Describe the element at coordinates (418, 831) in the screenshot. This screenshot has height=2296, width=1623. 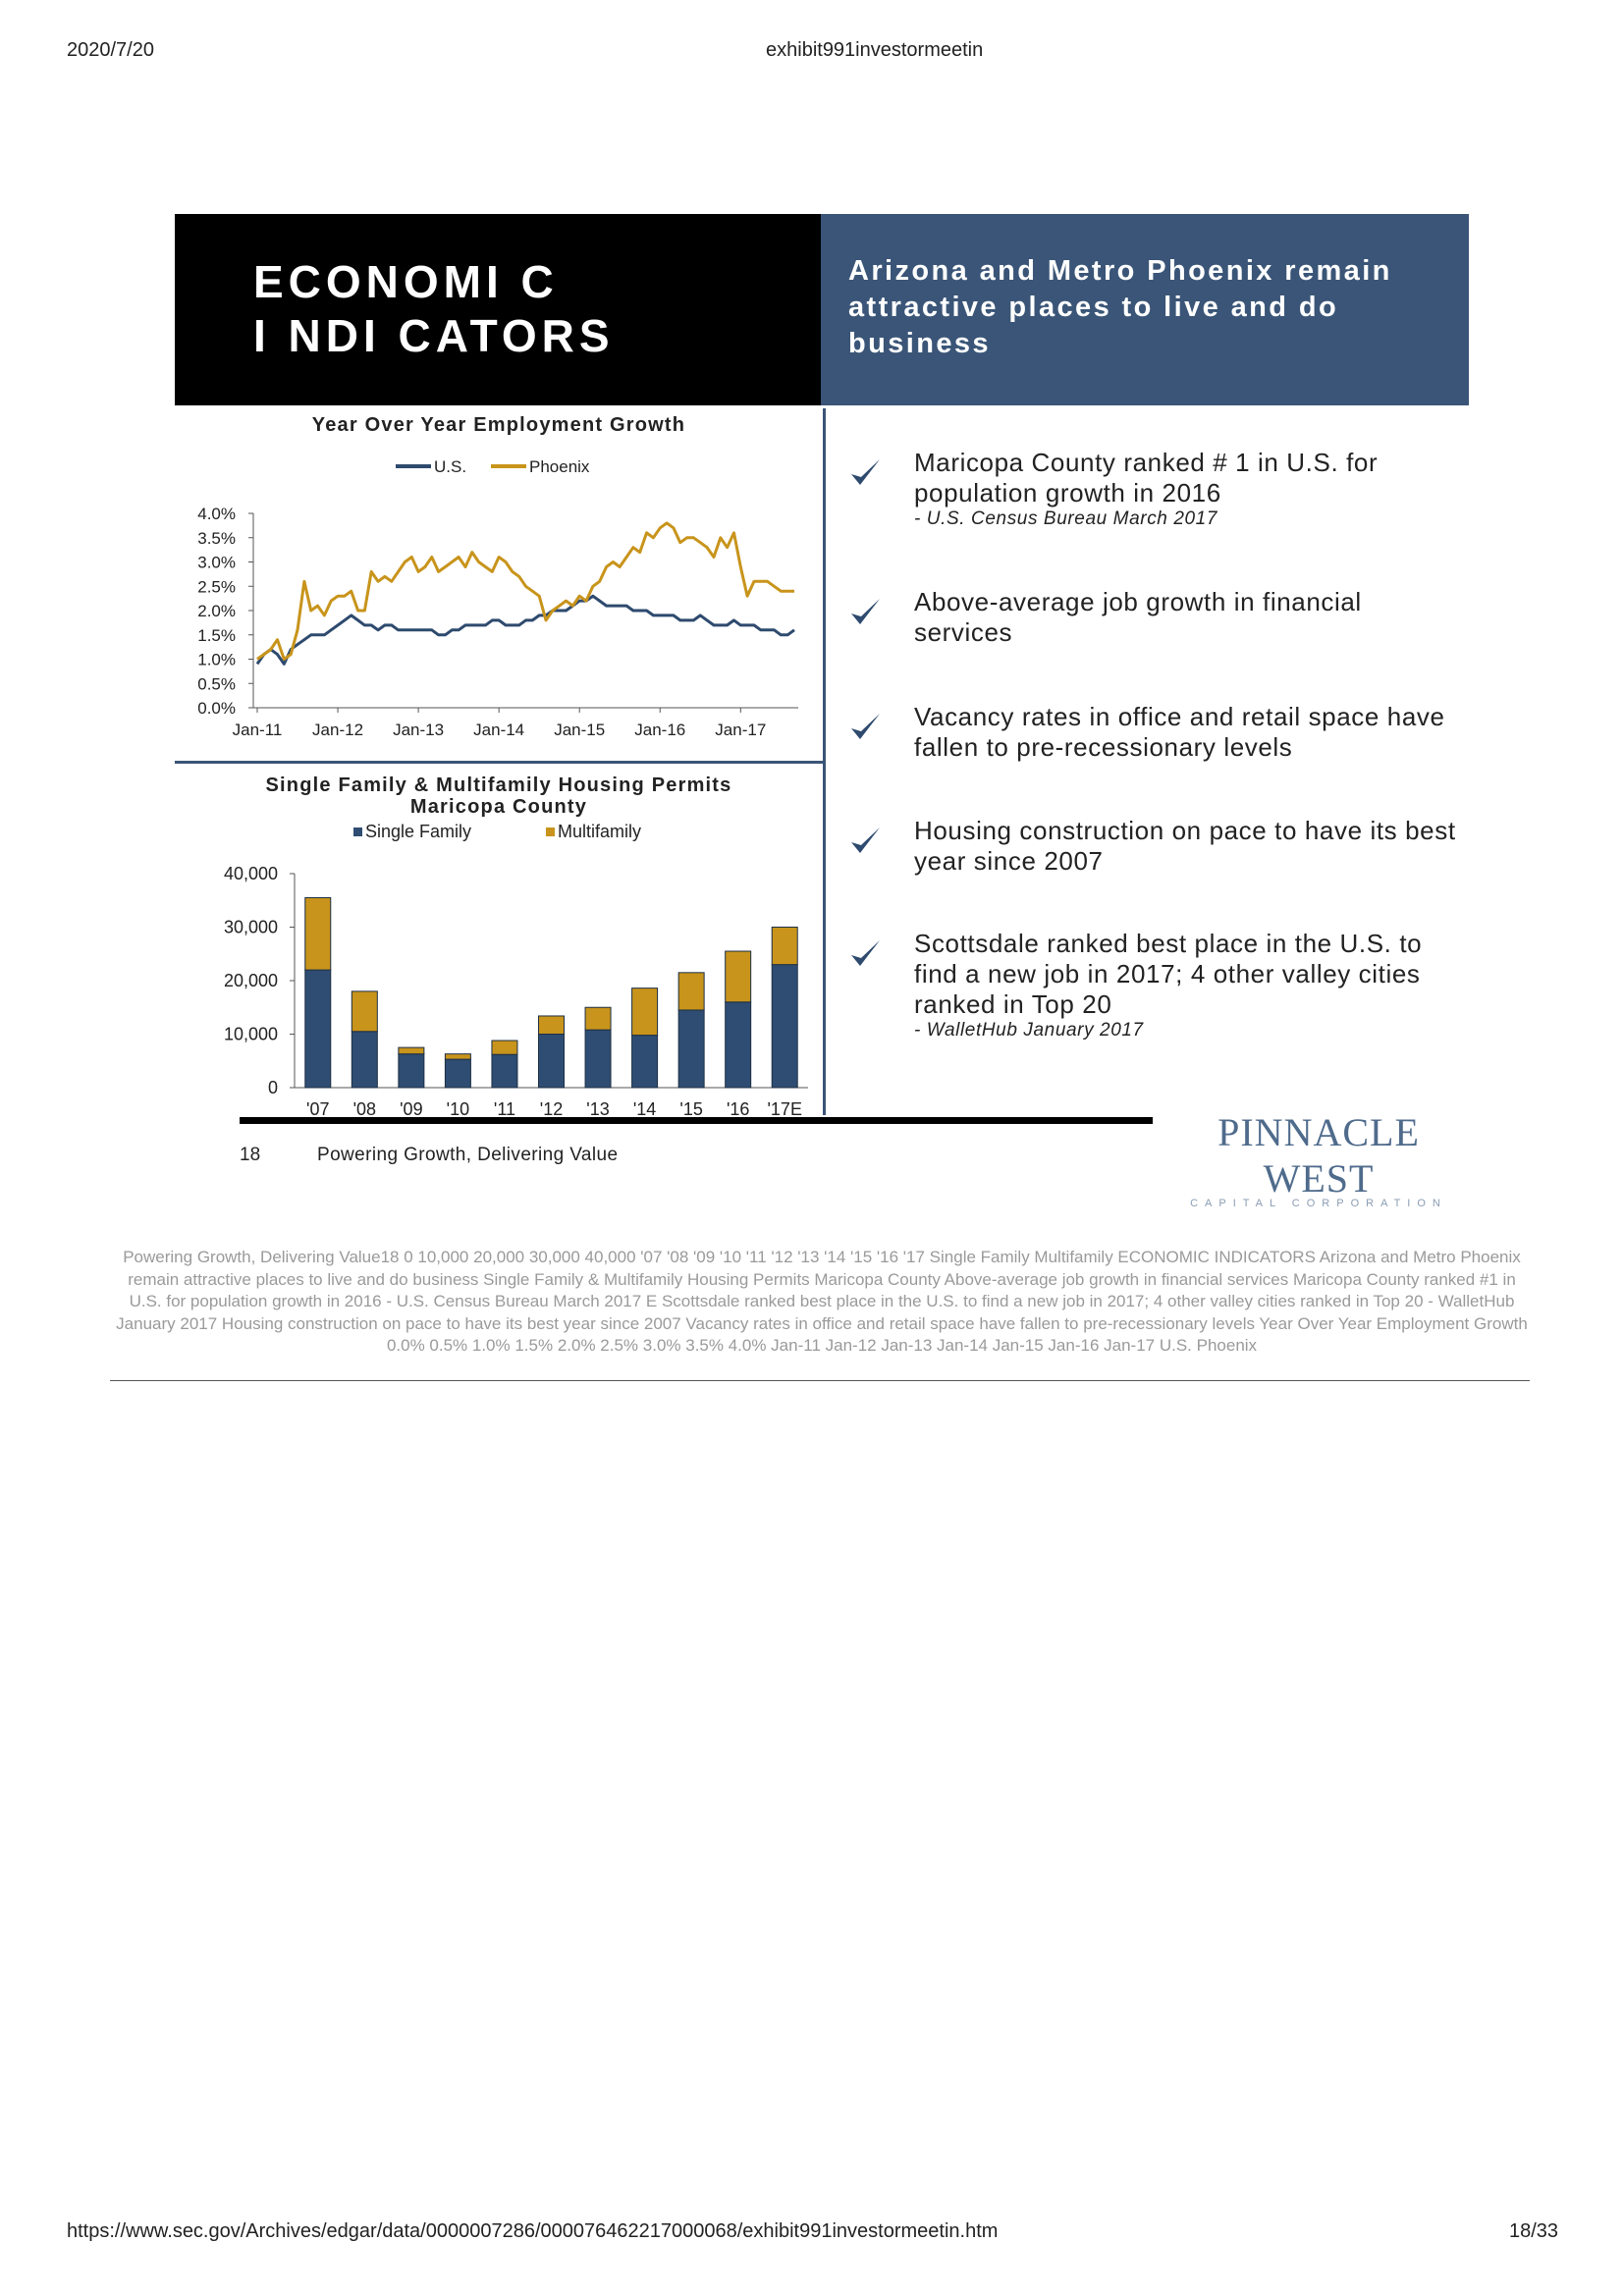
I see `legend-label: Single Family` at that location.